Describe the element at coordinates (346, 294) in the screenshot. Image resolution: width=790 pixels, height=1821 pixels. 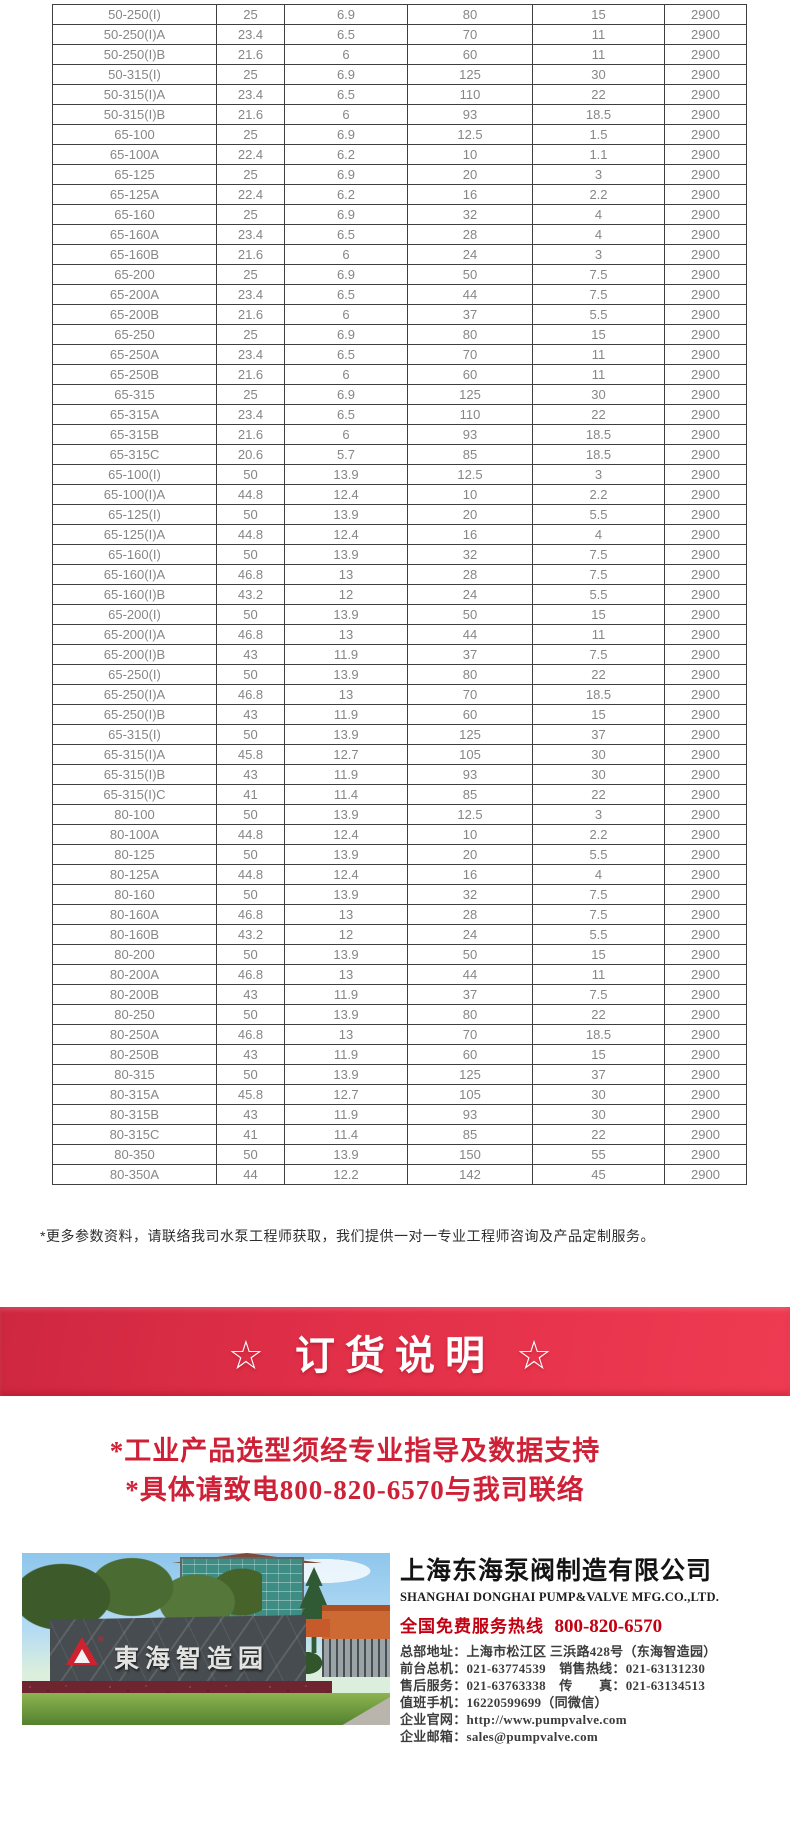
I see `table-cell: 6.5` at that location.